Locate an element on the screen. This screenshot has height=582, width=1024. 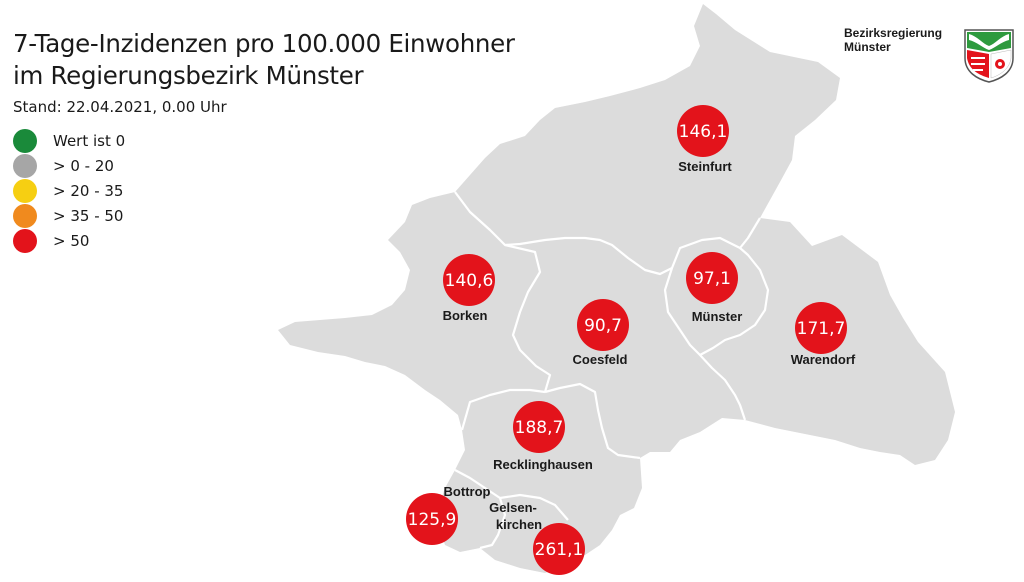
legend-dot-green is located at coordinates (25, 140).